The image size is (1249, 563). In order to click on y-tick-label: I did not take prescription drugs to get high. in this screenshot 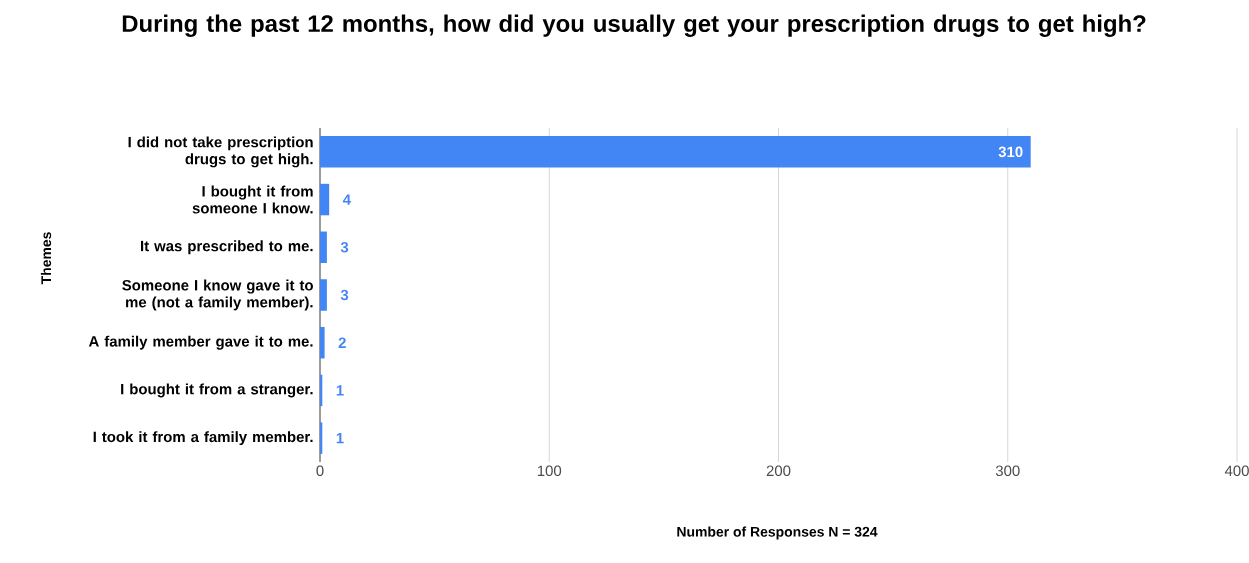, I will do `click(220, 152)`.